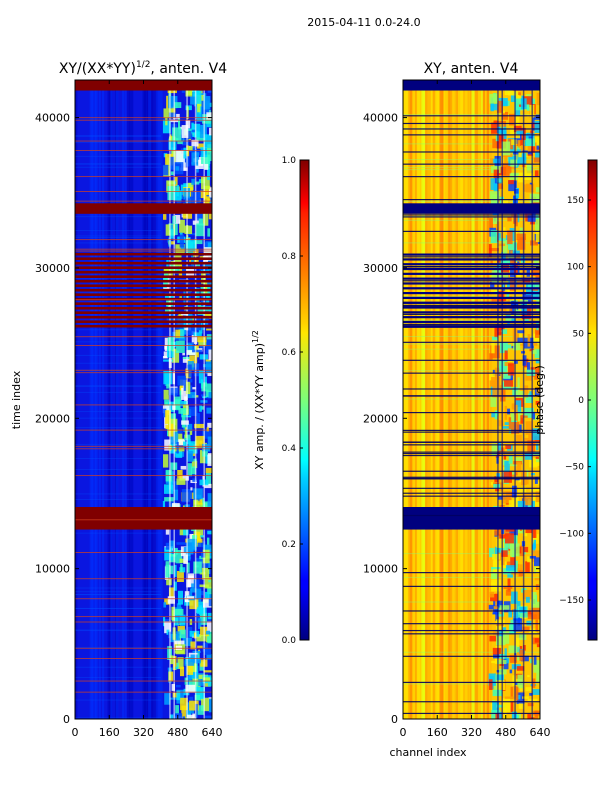 This screenshot has width=600, height=800. Describe the element at coordinates (574, 468) in the screenshot. I see `colorbar-tick-label: −50` at that location.